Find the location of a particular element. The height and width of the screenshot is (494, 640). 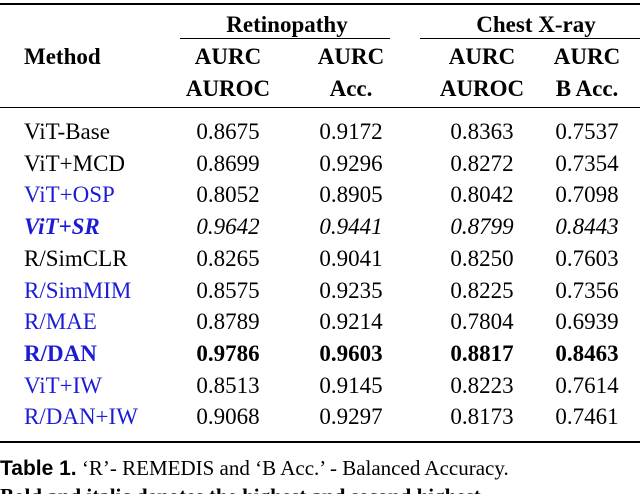

method-name: ViT+IW is located at coordinates (63, 385).